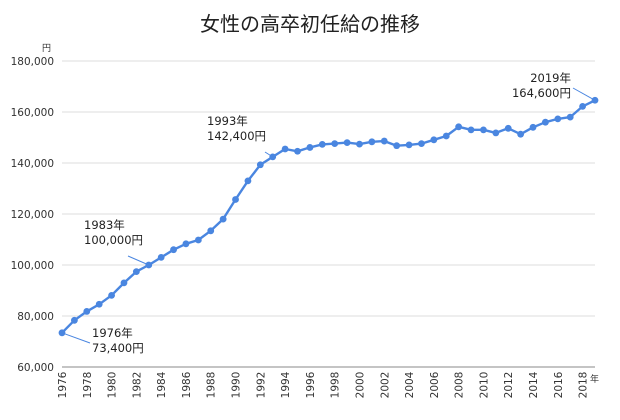 The height and width of the screenshot is (420, 620). I want to click on annotation-year: 1976年, so click(112, 333).